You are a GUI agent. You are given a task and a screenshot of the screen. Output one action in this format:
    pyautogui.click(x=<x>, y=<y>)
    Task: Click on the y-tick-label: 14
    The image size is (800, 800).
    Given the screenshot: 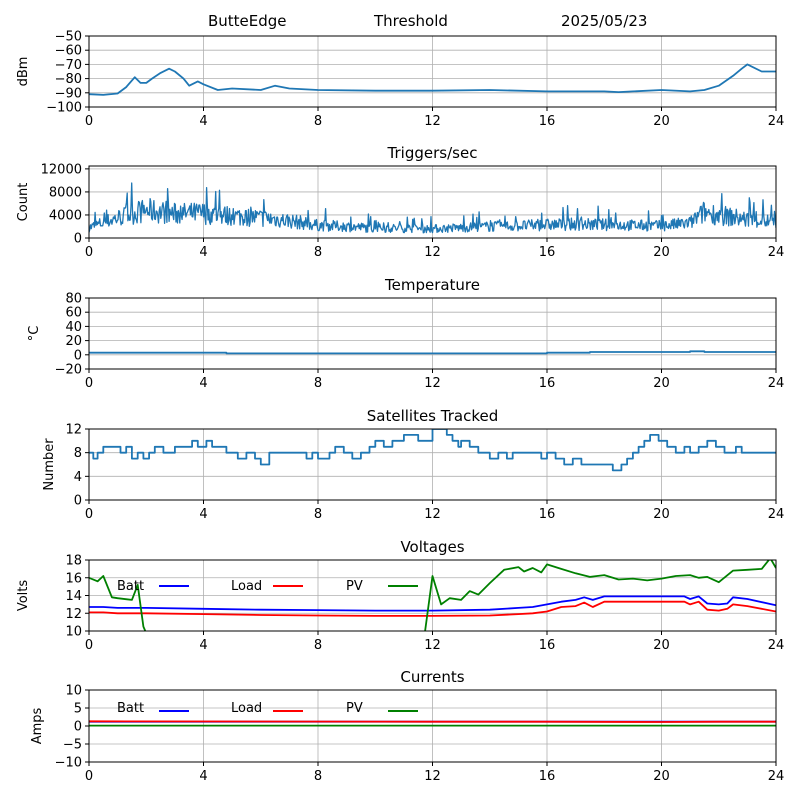 What is the action you would take?
    pyautogui.click(x=73, y=596)
    